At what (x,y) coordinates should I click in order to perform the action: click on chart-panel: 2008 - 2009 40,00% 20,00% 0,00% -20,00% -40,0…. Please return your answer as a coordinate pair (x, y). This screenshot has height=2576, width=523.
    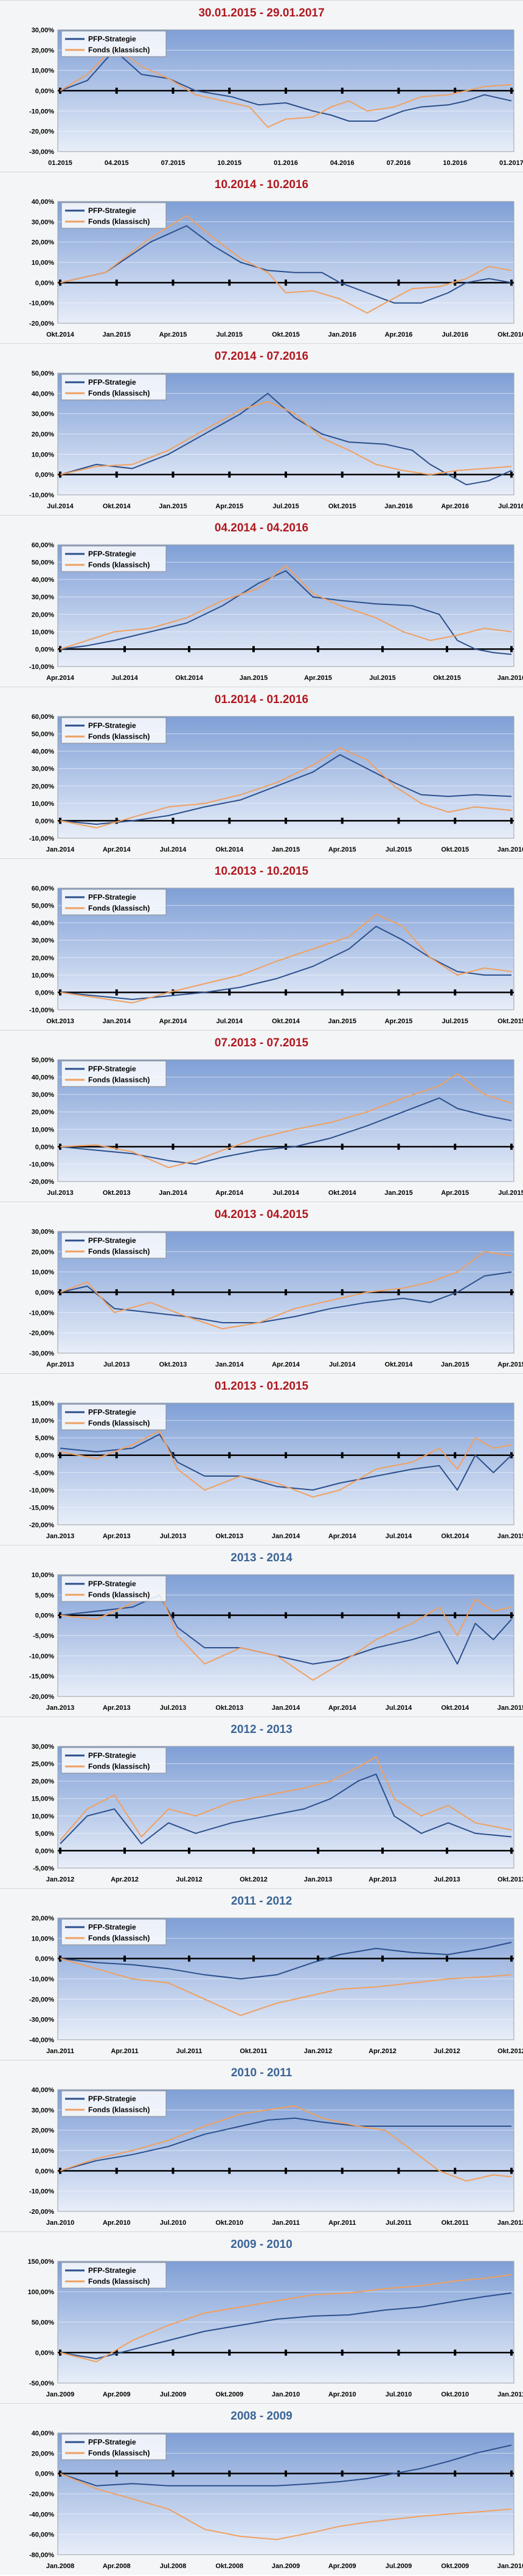
    Looking at the image, I should click on (261, 2489).